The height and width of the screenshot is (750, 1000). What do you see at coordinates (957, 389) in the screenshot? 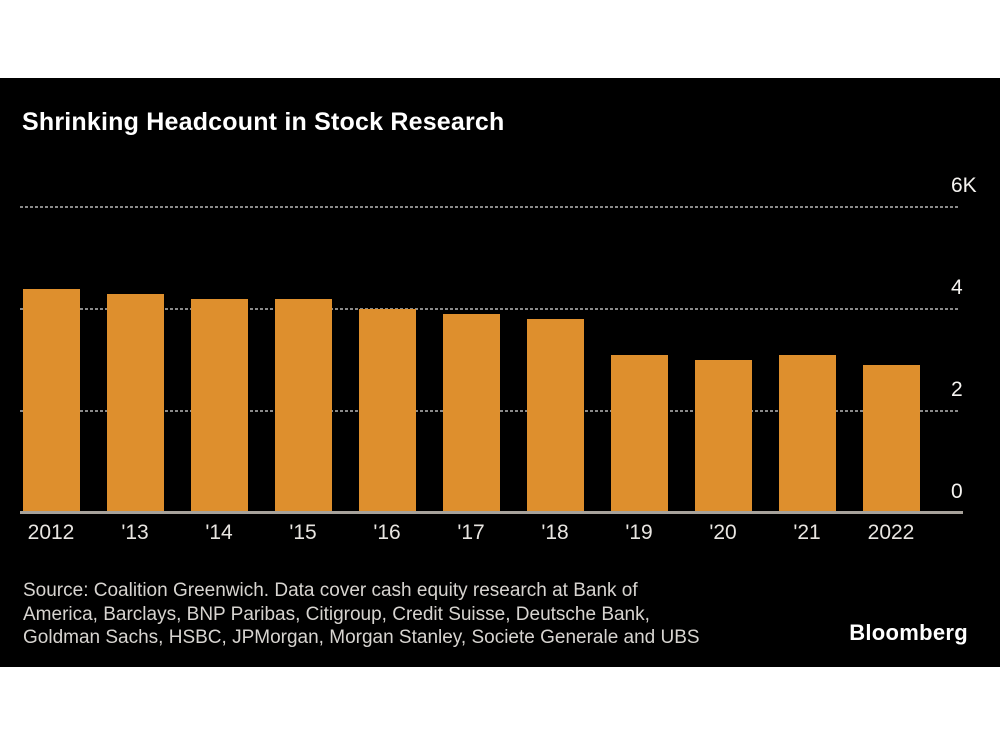
I see `y-tick-label-2: 2` at bounding box center [957, 389].